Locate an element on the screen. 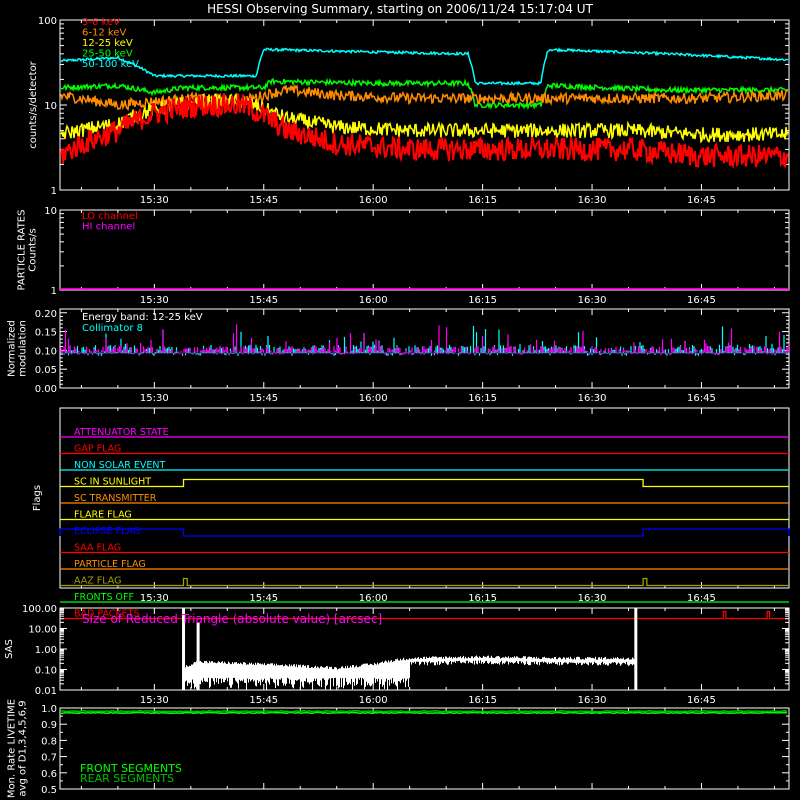 The image size is (800, 800). sas-ylabel-line: SAS is located at coordinates (9, 649).